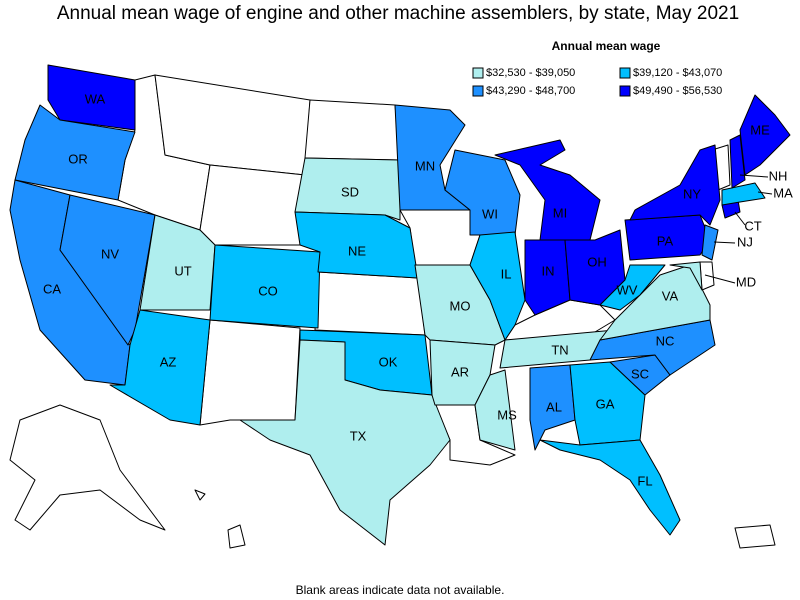  What do you see at coordinates (627, 289) in the screenshot?
I see `state-label: WV` at bounding box center [627, 289].